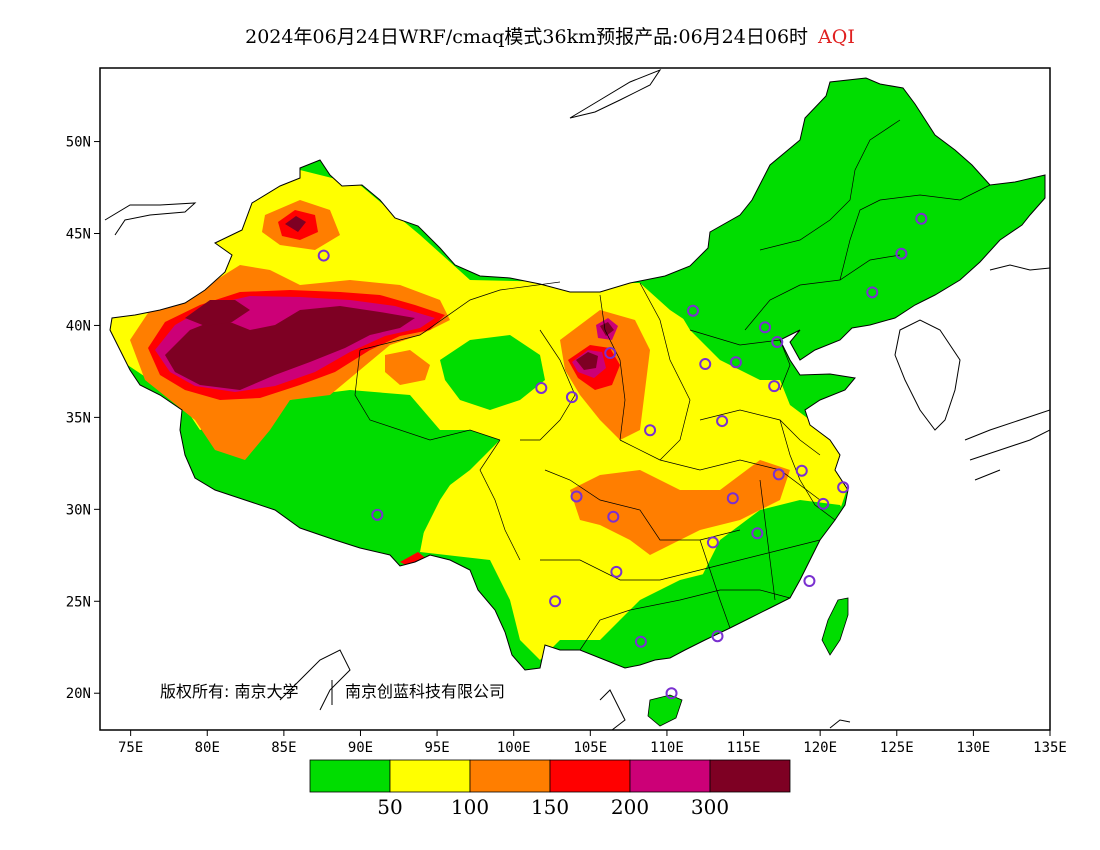 This screenshot has height=850, width=1100. Describe the element at coordinates (436, 748) in the screenshot. I see `lon-tick-label: 95E` at that location.